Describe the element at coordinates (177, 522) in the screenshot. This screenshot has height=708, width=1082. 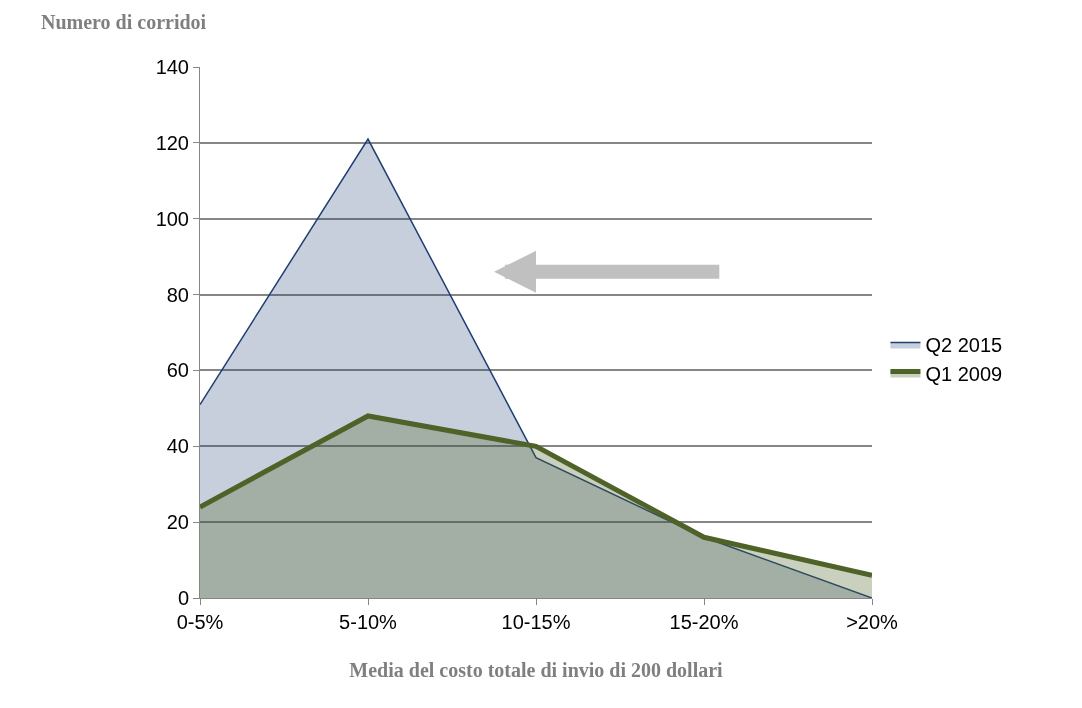
I see `y-tick-label: 20` at that location.